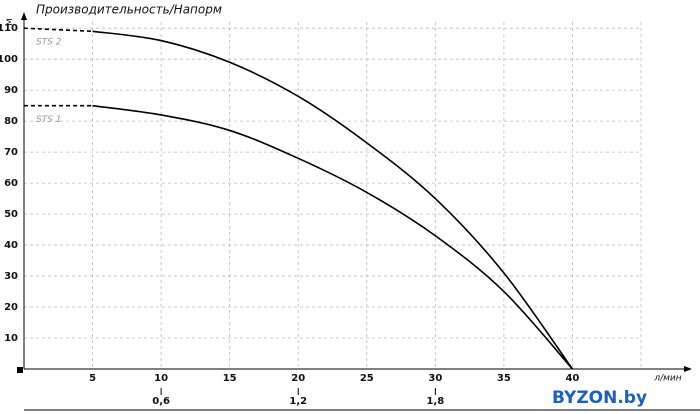  I want to click on x2-tick-label: 1,8, so click(435, 401).